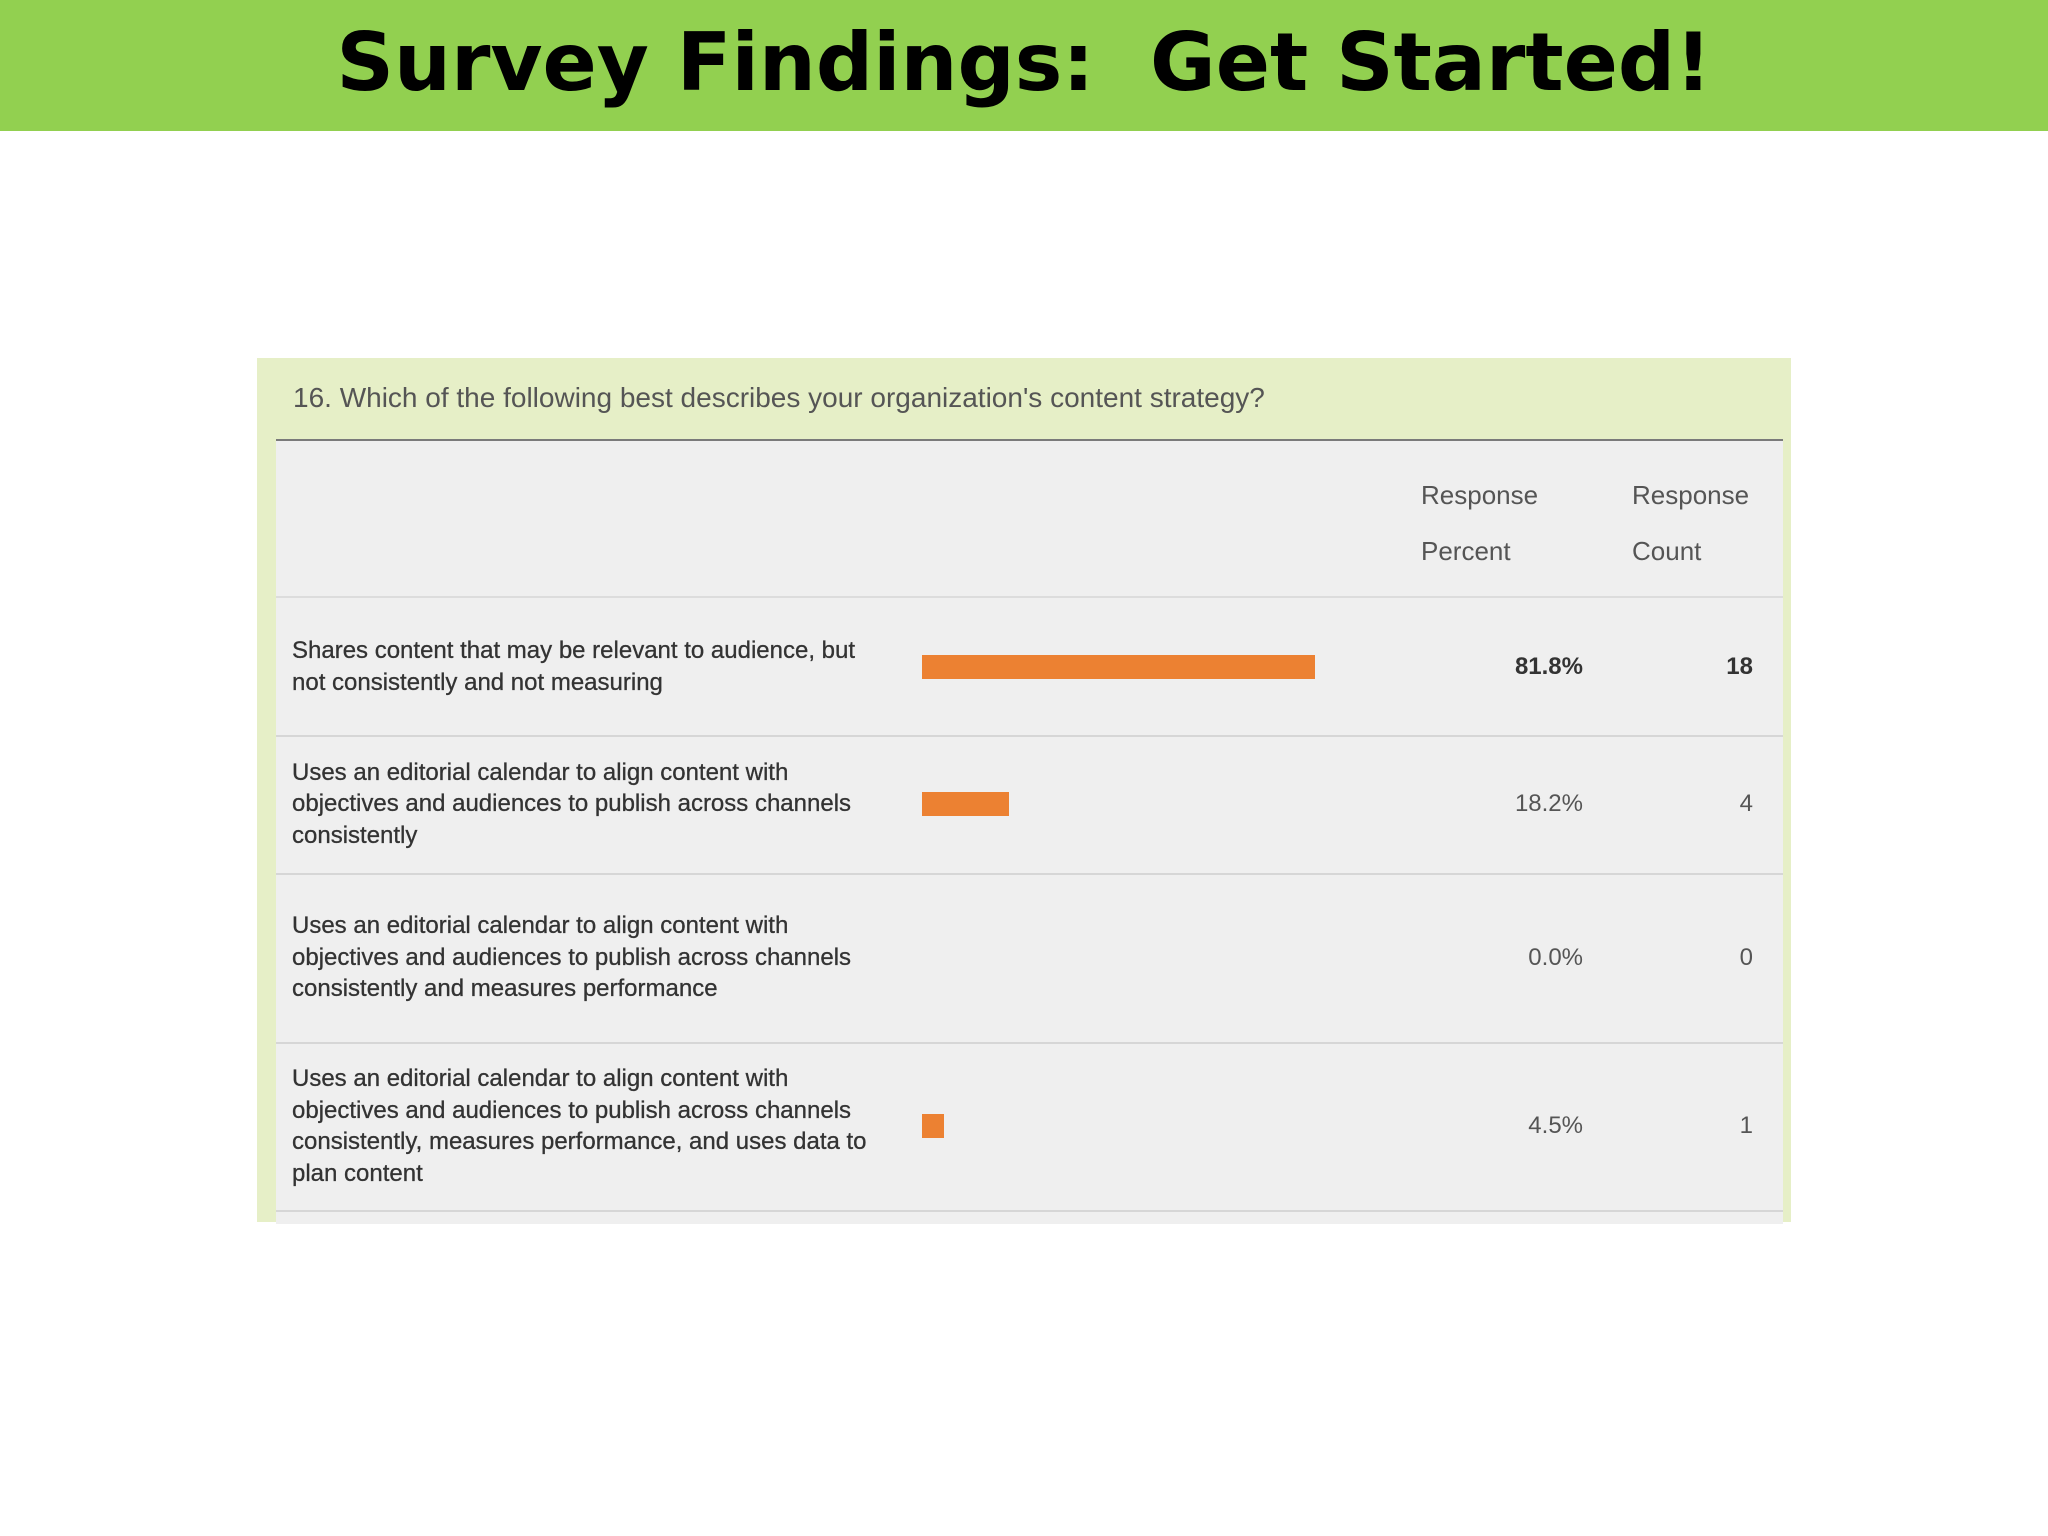  What do you see at coordinates (1690, 523) in the screenshot?
I see `header-response-count: Response Count` at bounding box center [1690, 523].